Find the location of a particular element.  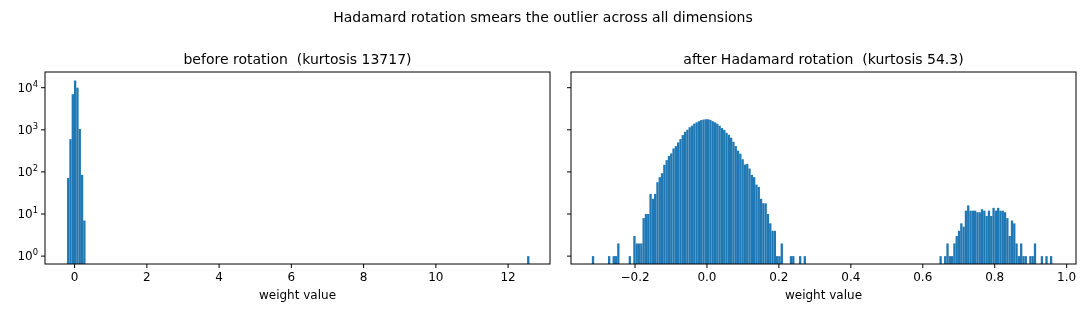

x-tick-label: 10 is located at coordinates (436, 277).